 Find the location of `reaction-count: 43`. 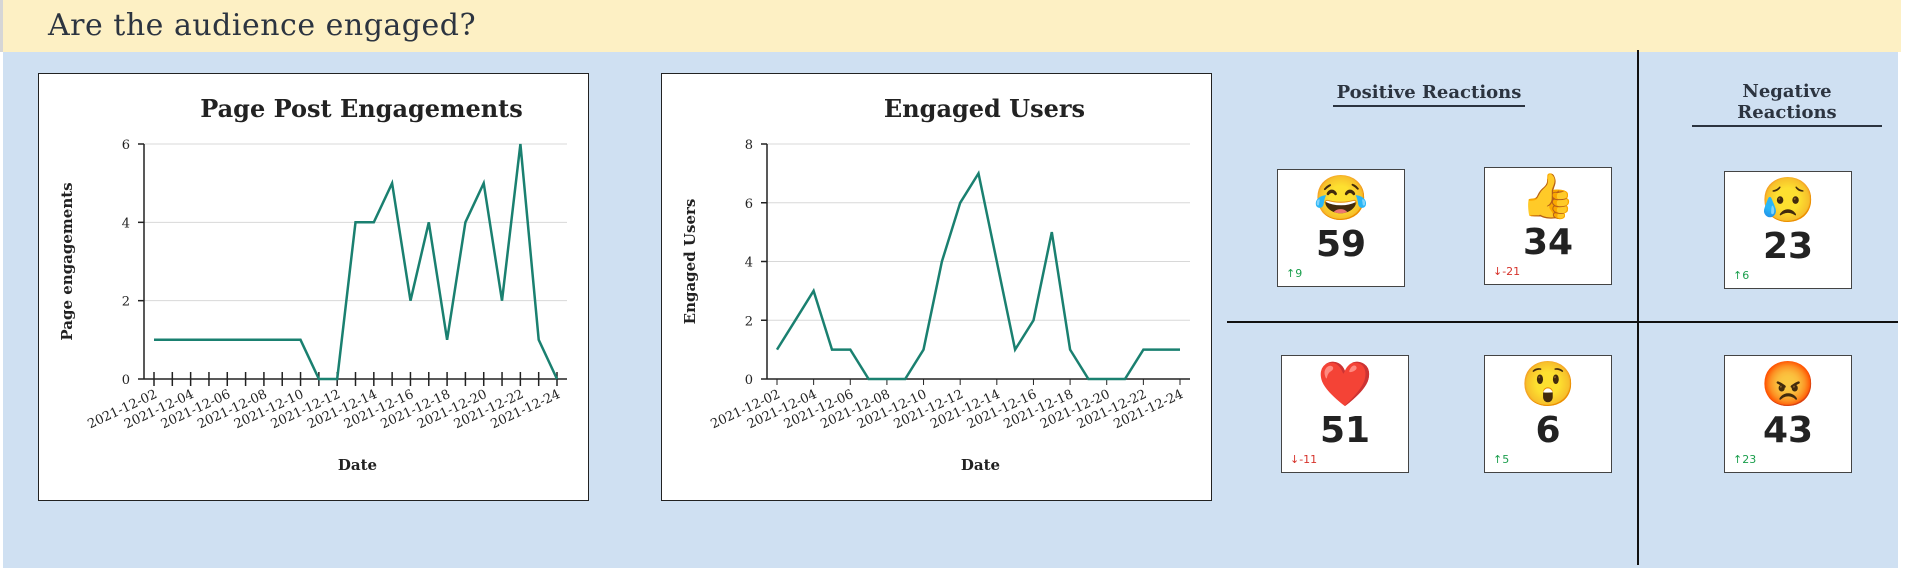

reaction-count: 43 is located at coordinates (1788, 430).